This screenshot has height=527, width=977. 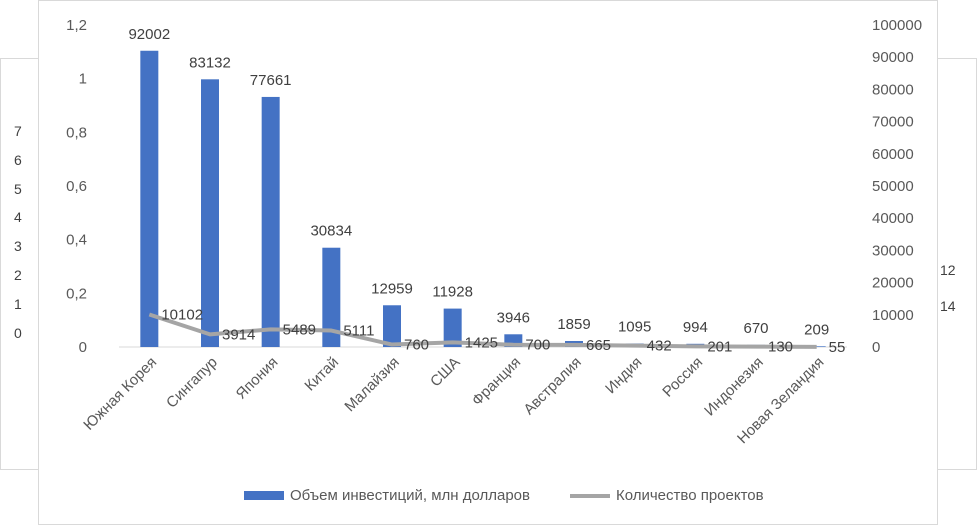 I want to click on left-axis-tick: 1, so click(x=83, y=79).